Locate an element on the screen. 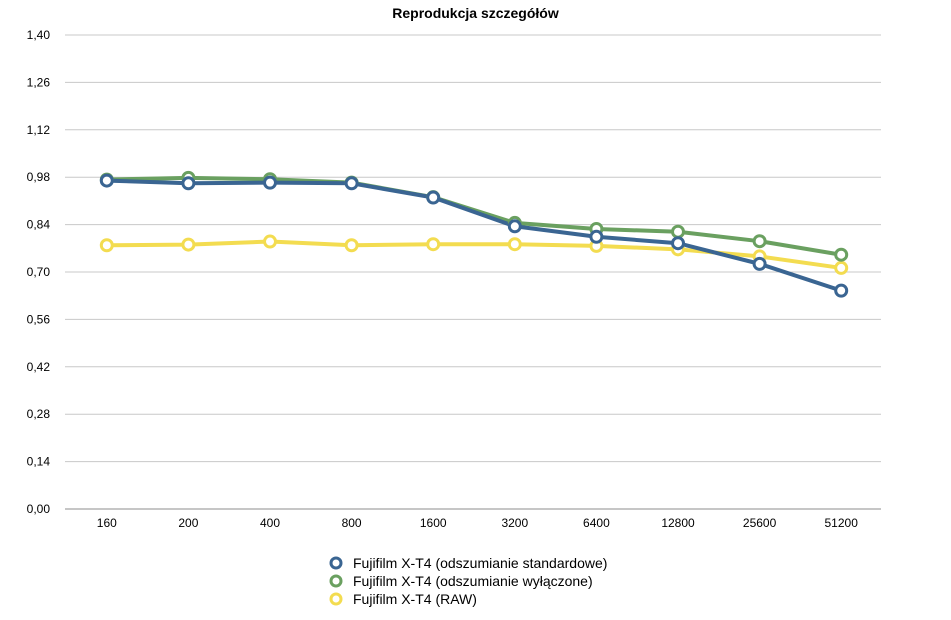  legend-item: Fujifilm X-T4 (RAW) is located at coordinates (467, 599).